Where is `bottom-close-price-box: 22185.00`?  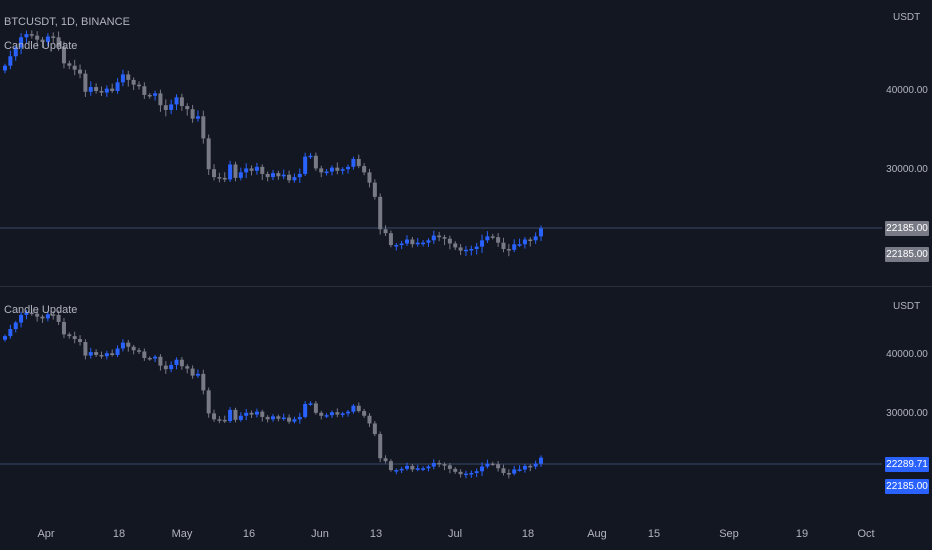 bottom-close-price-box: 22185.00 is located at coordinates (907, 486).